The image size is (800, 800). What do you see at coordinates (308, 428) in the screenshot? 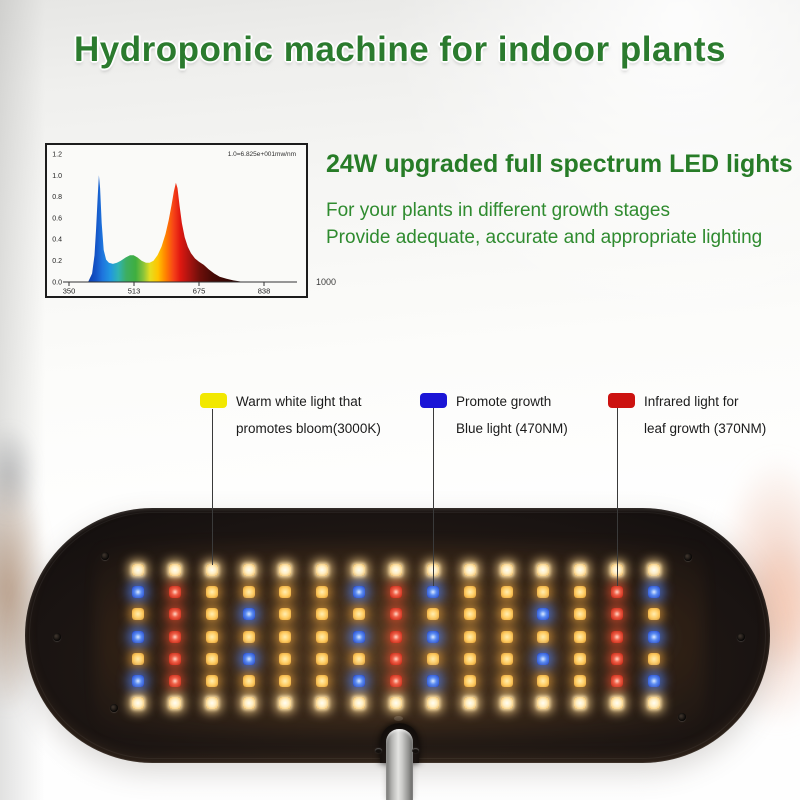
I see `legend-label: promotes bloom(3000K)` at bounding box center [308, 428].